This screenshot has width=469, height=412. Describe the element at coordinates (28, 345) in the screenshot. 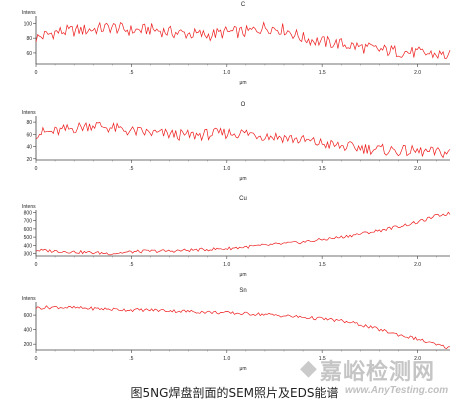

I see `y-tick-label: 200` at that location.